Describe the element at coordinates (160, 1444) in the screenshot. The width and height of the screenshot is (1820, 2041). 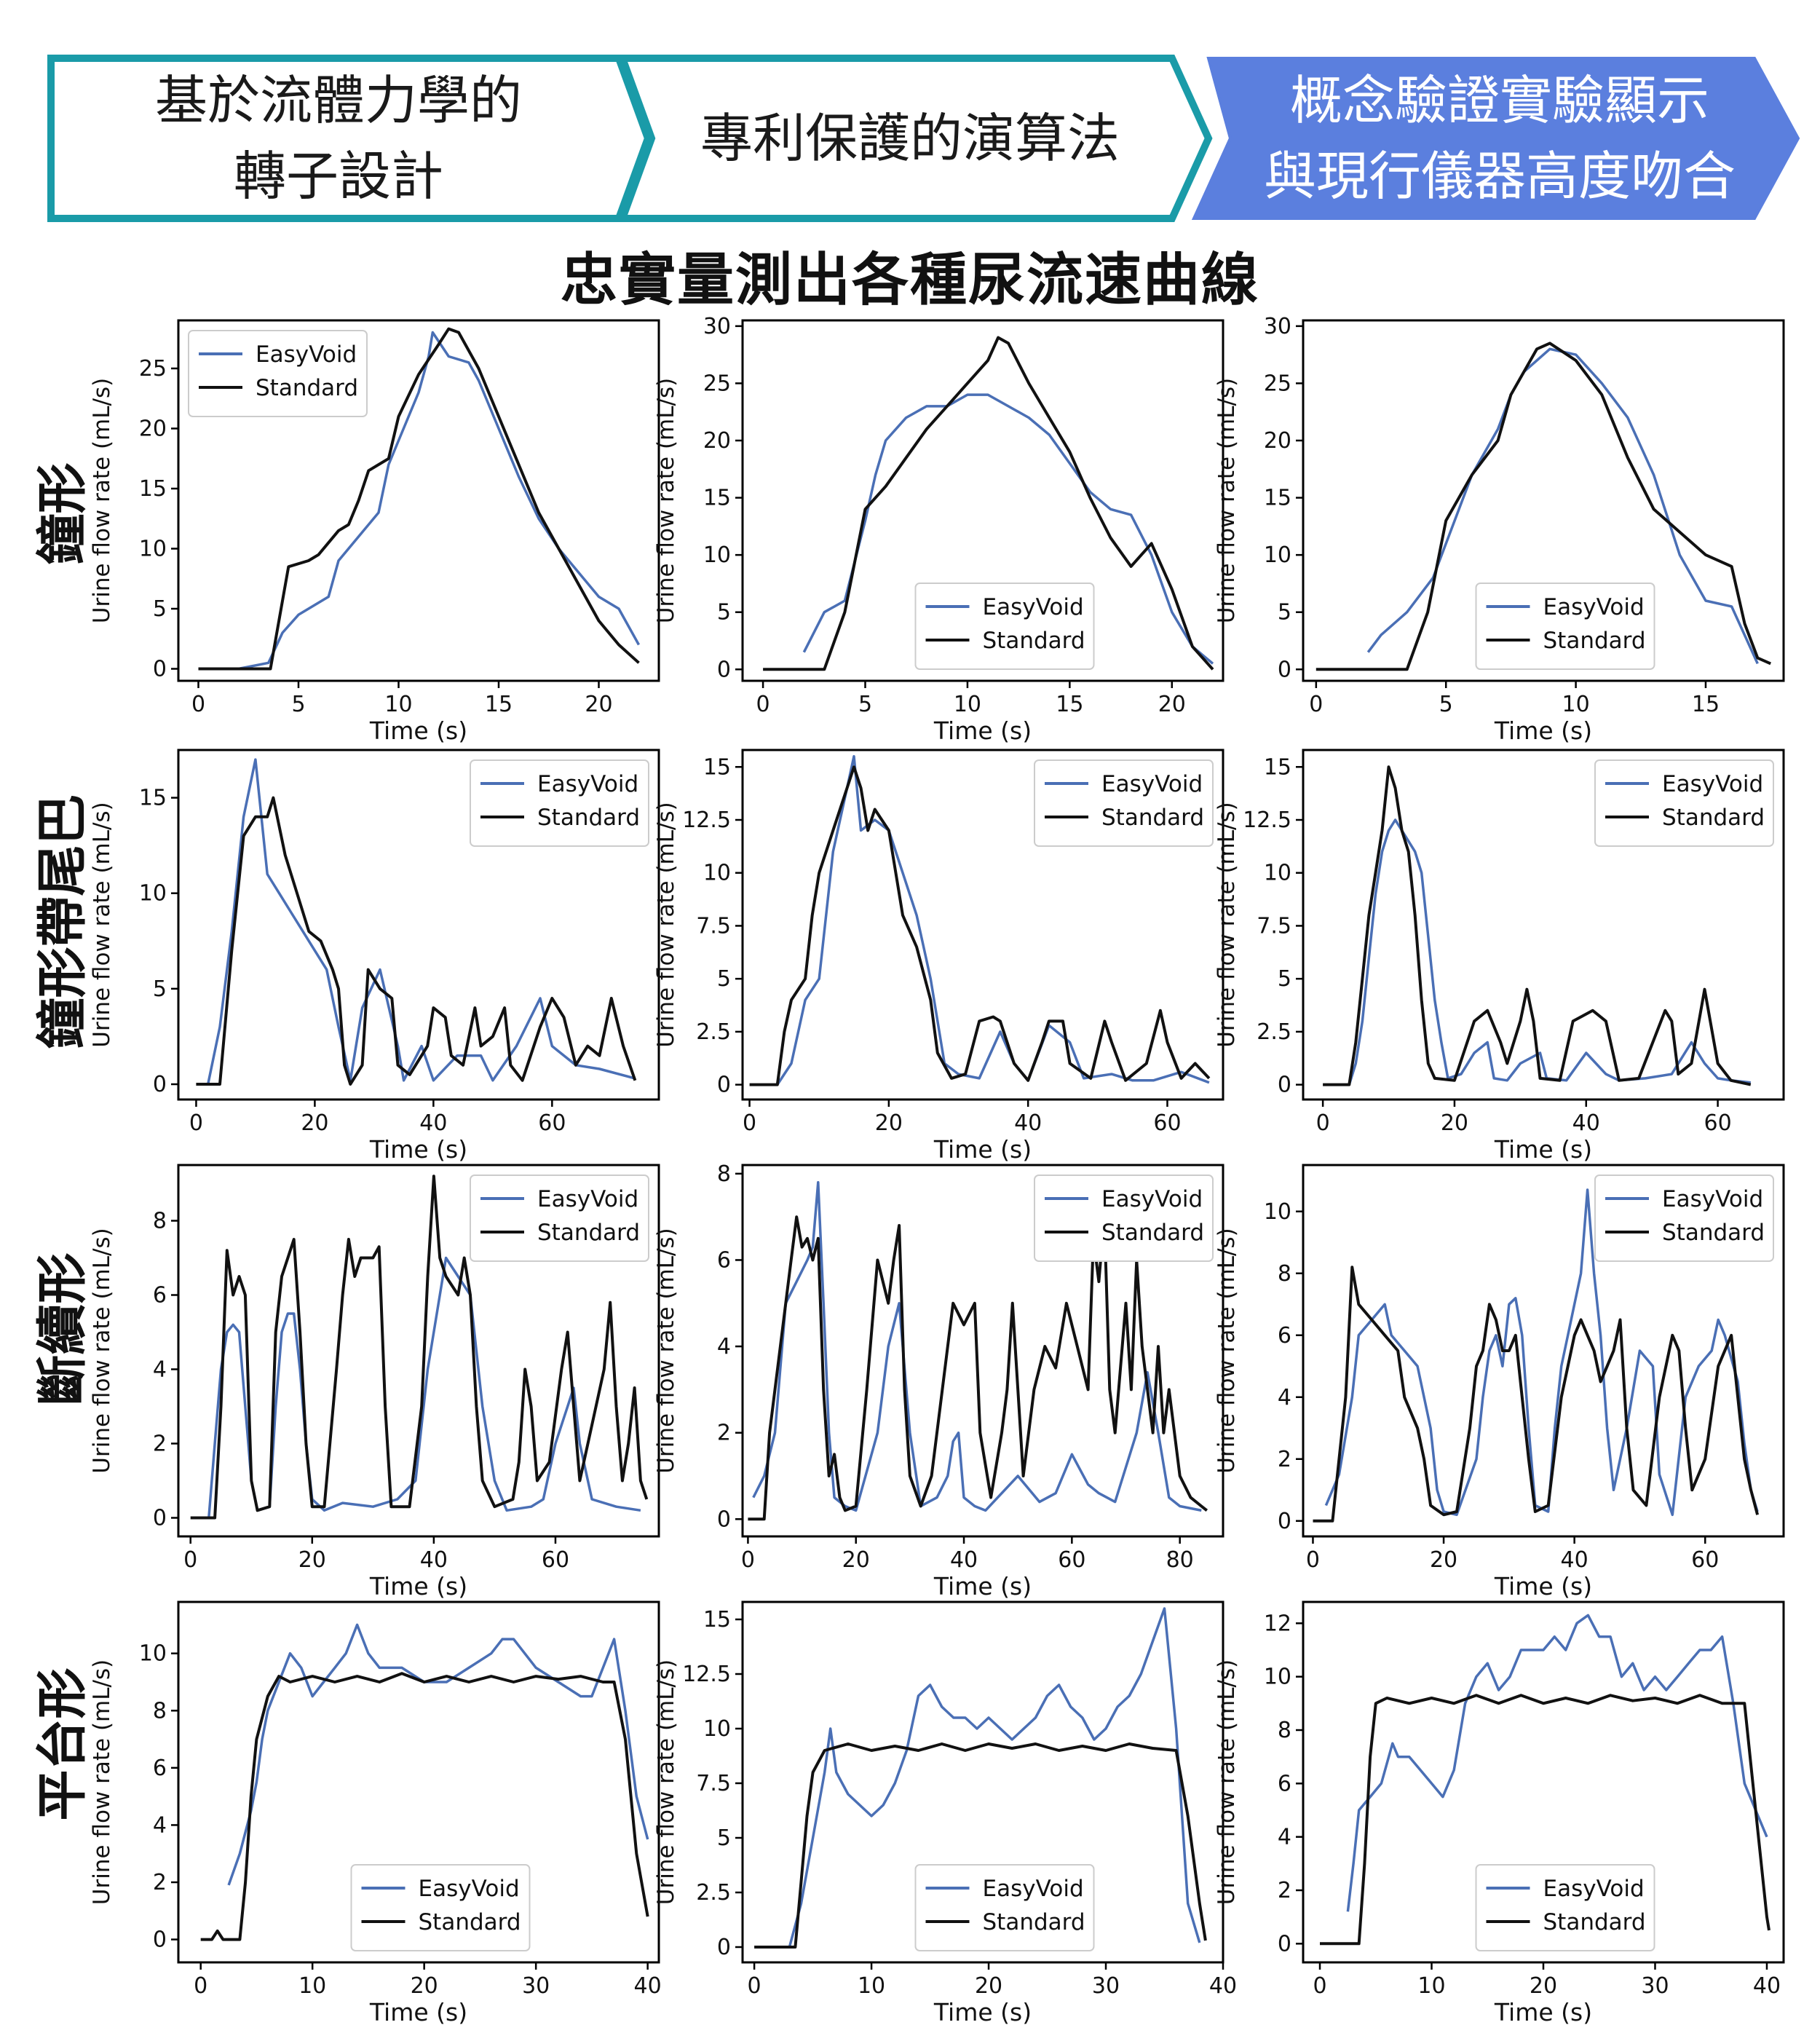
I see `y-tick-label: 2` at that location.